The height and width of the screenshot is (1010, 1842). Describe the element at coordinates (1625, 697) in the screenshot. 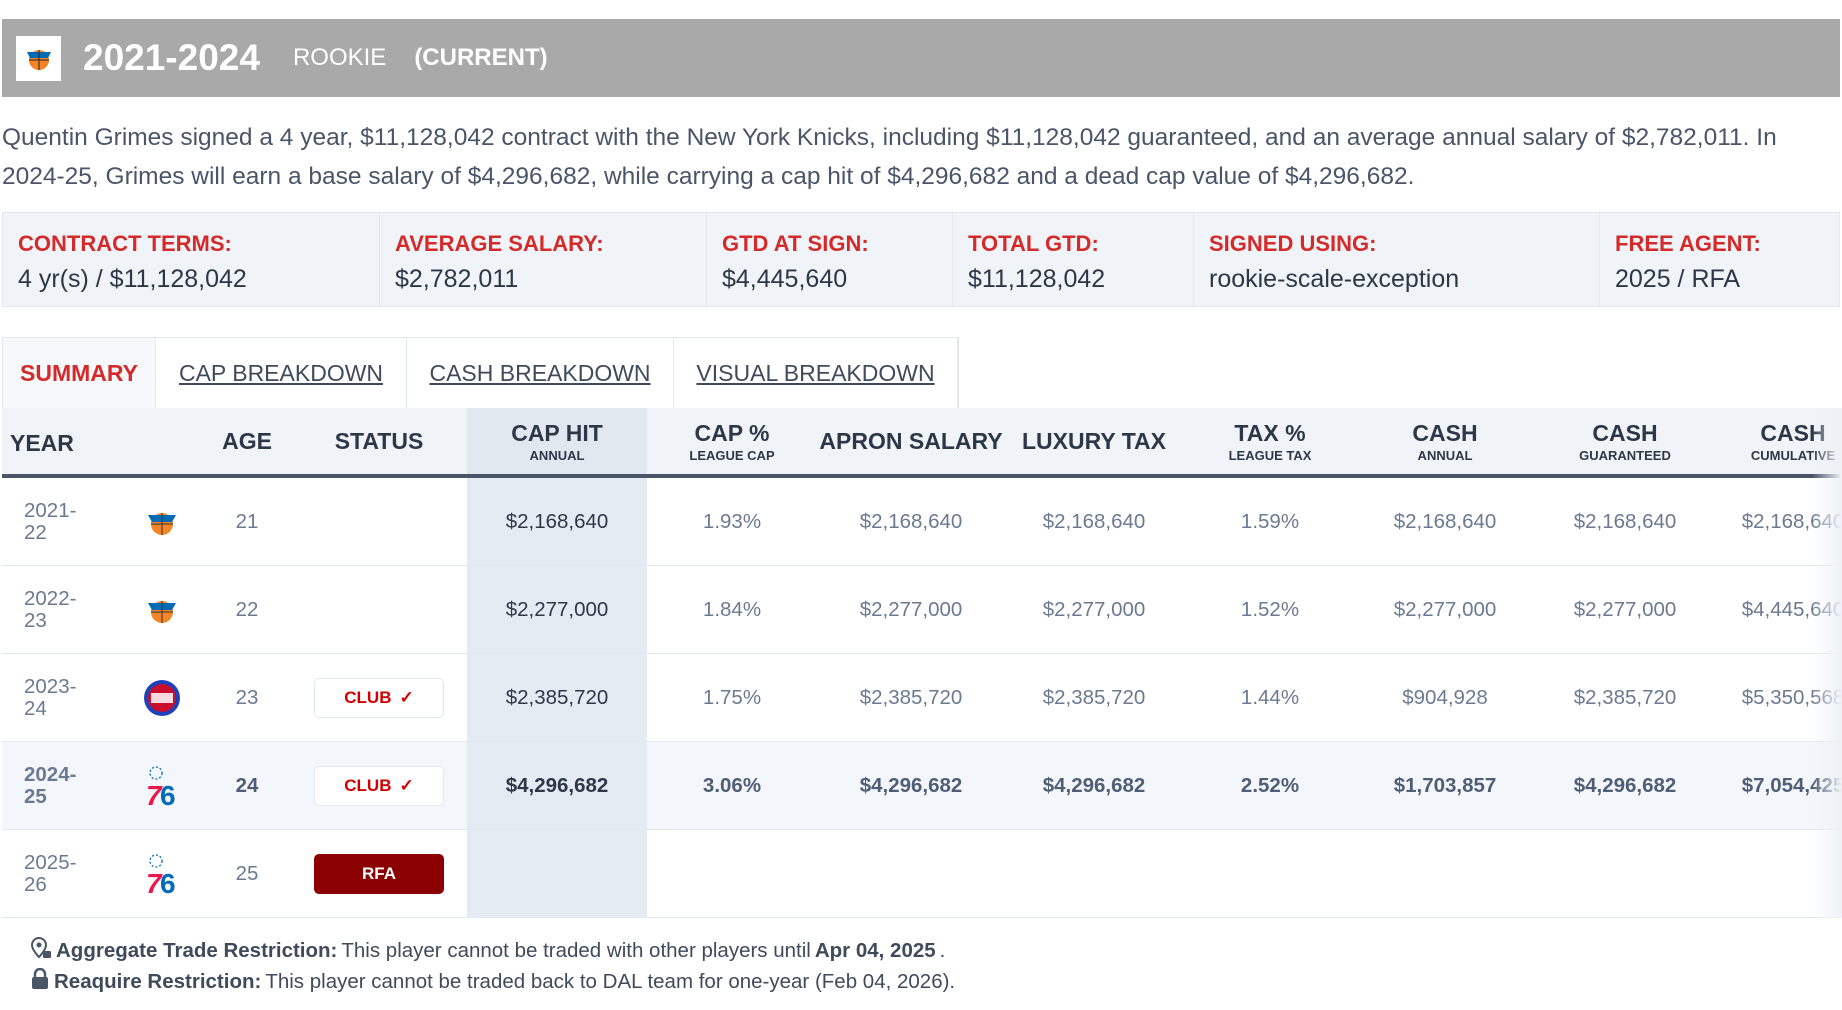

I see `cell-cash-guaranteed: $2,385,720` at that location.